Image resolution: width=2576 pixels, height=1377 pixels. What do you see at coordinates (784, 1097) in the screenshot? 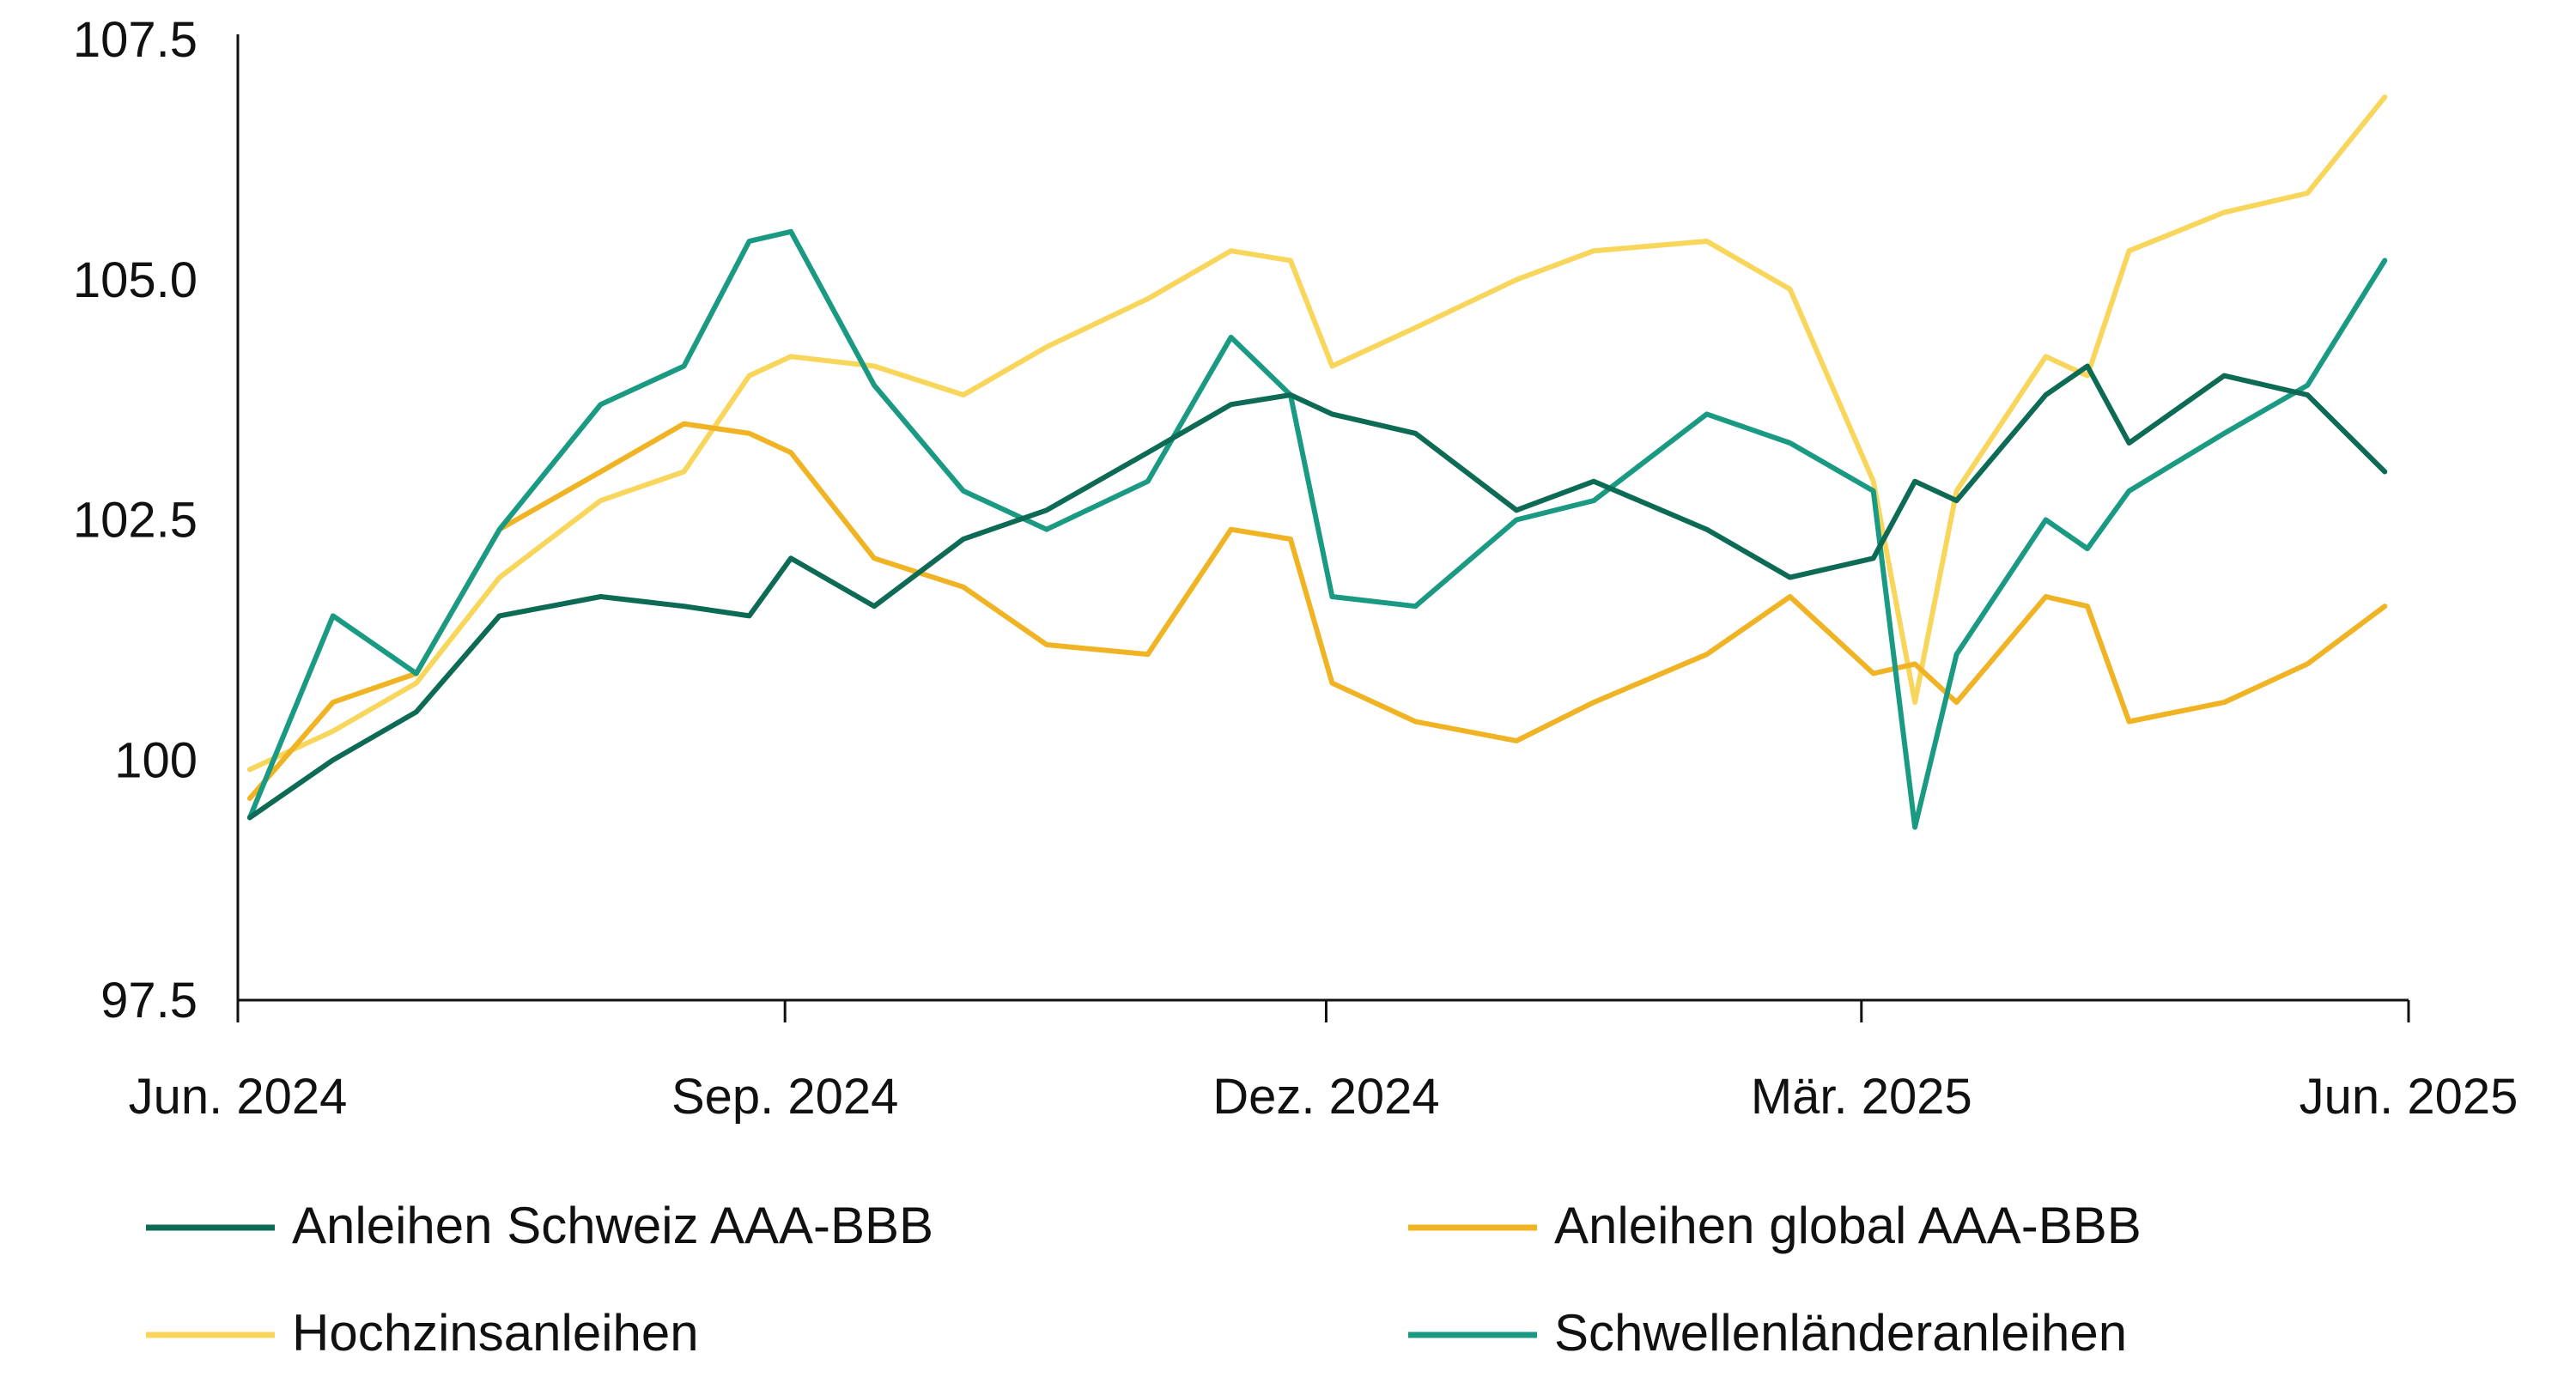
I see `x-tick-label: Sep. 2024` at bounding box center [784, 1097].